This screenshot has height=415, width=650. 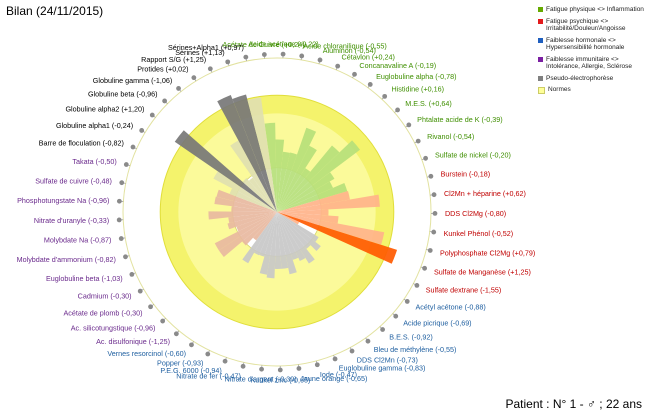 I want to click on axis-label-28: Kunkel zinc (-0,65), so click(x=281, y=379).